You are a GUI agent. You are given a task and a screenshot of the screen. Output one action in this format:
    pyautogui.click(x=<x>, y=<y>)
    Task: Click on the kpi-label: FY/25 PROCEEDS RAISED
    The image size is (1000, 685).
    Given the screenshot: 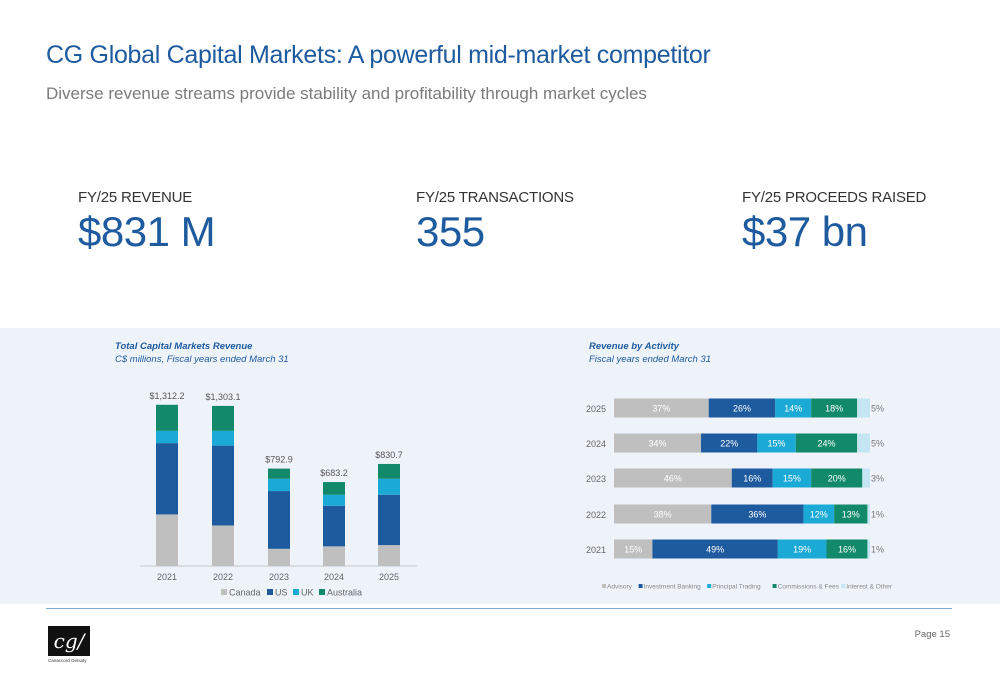 What is the action you would take?
    pyautogui.click(x=834, y=197)
    